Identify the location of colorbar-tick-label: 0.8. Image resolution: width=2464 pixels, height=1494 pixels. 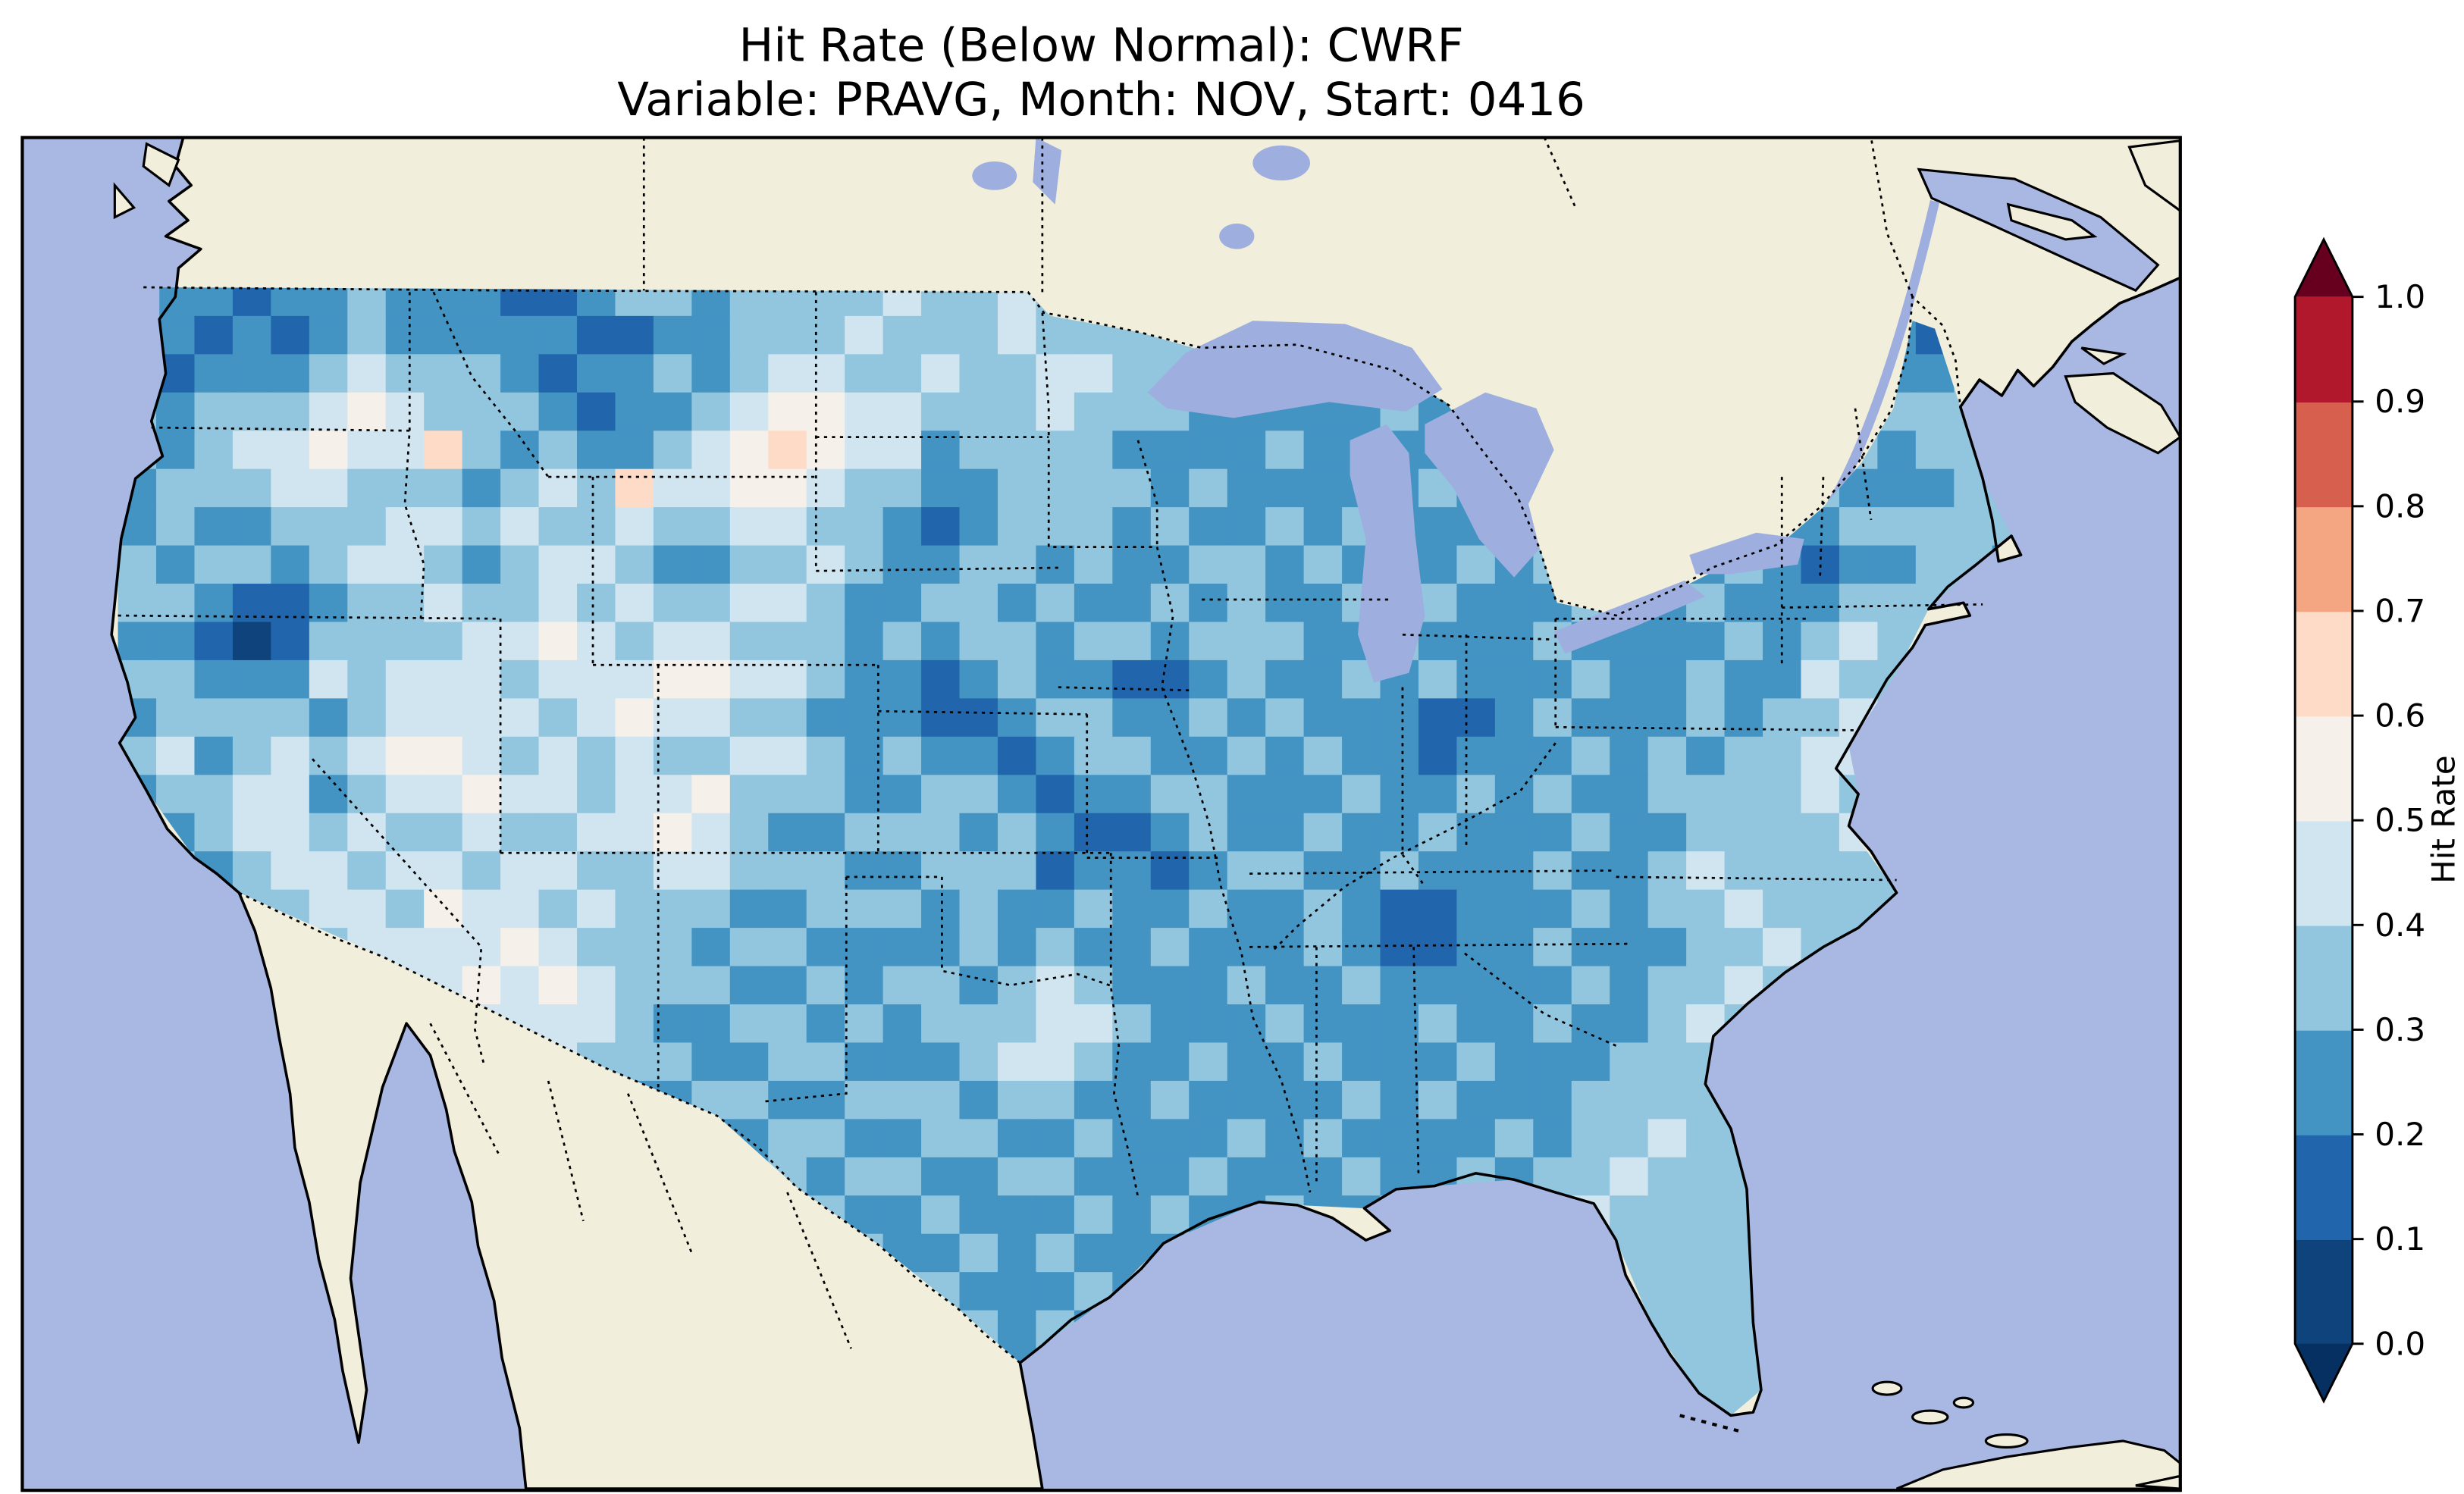
(2400, 506).